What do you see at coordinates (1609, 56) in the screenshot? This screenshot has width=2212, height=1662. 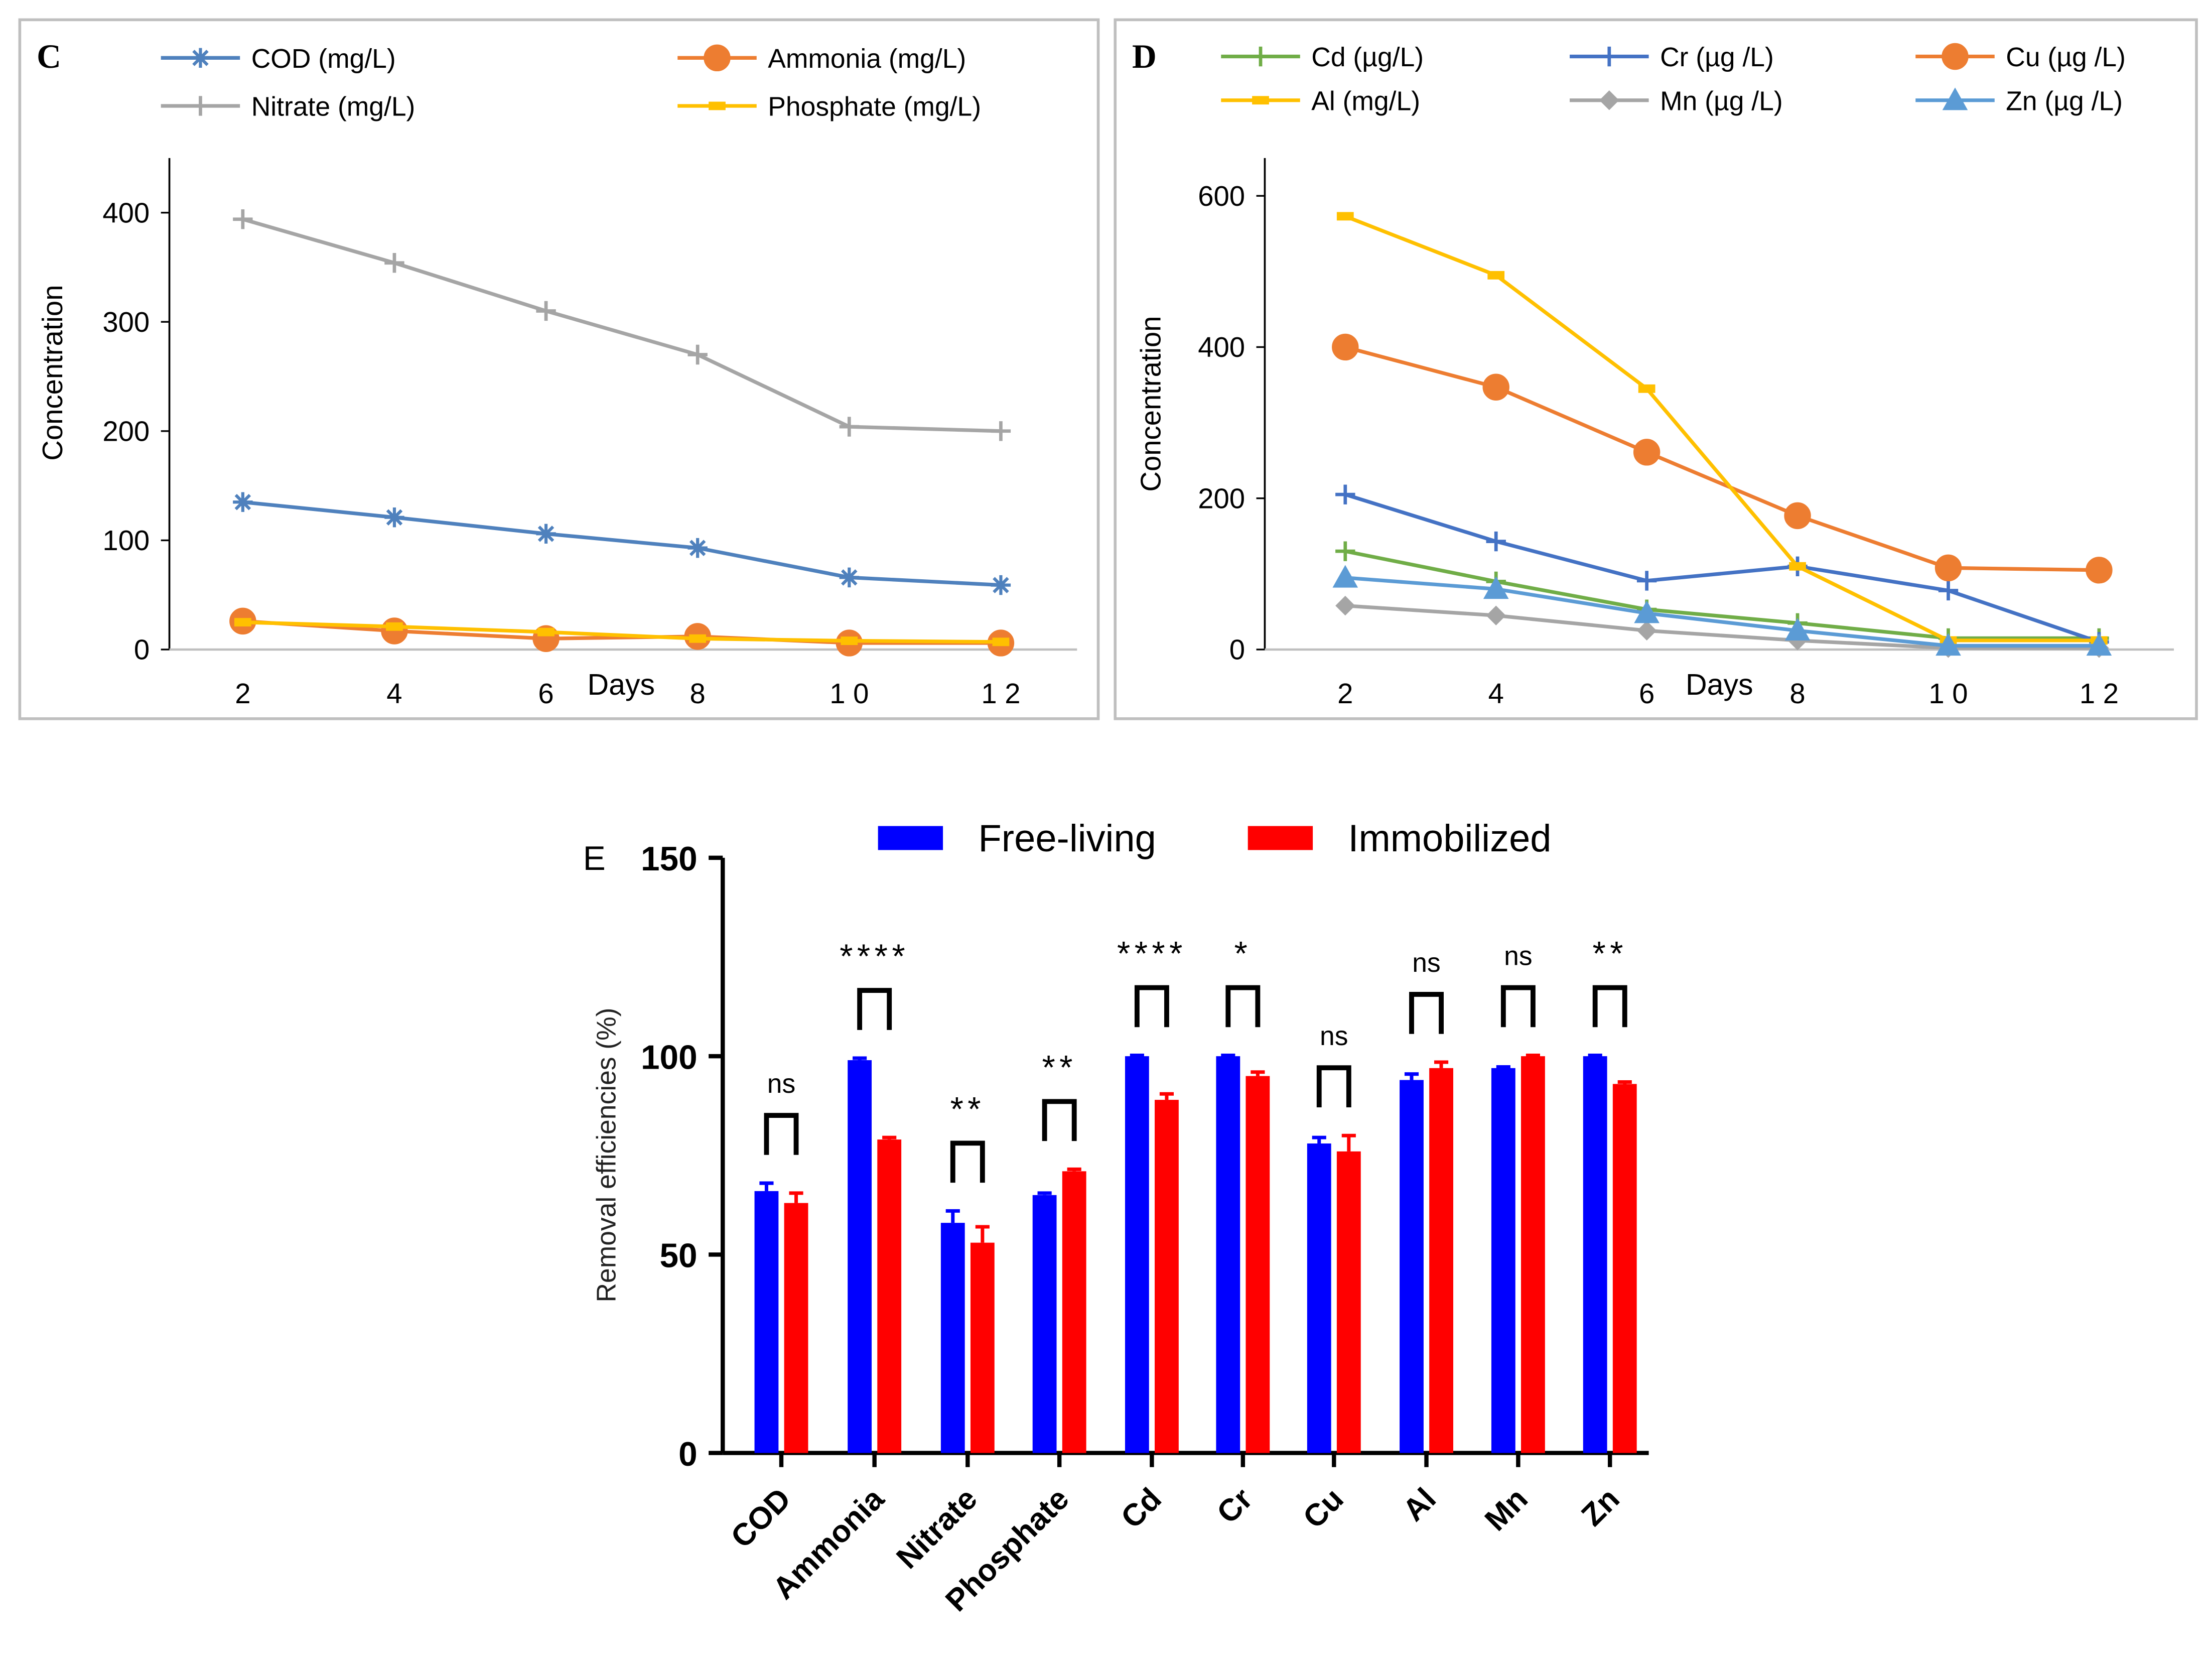 I see `panel-d-legend-marker-cr-g-l` at bounding box center [1609, 56].